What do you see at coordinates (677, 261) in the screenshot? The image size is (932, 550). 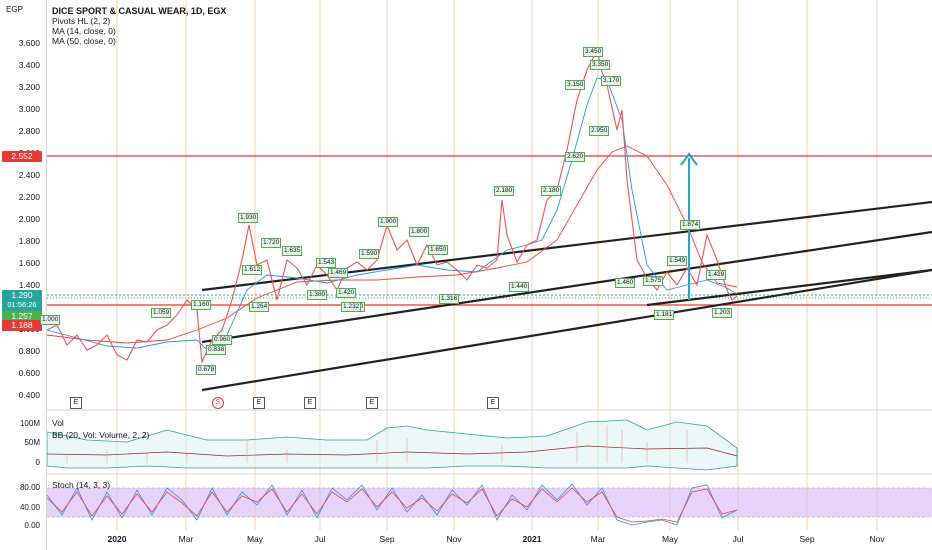 I see `pivot-label: 1.549` at bounding box center [677, 261].